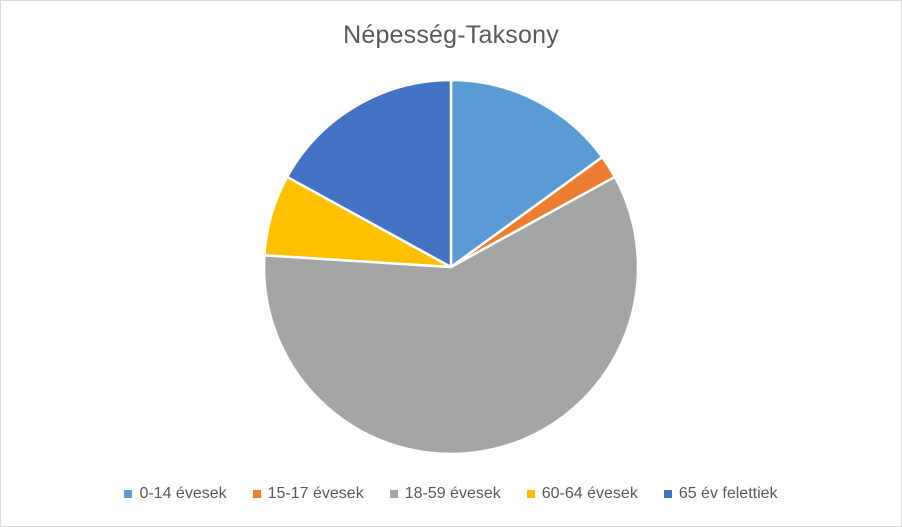 The image size is (902, 527). What do you see at coordinates (315, 493) in the screenshot?
I see `legend-label: 15-17 évesek` at bounding box center [315, 493].